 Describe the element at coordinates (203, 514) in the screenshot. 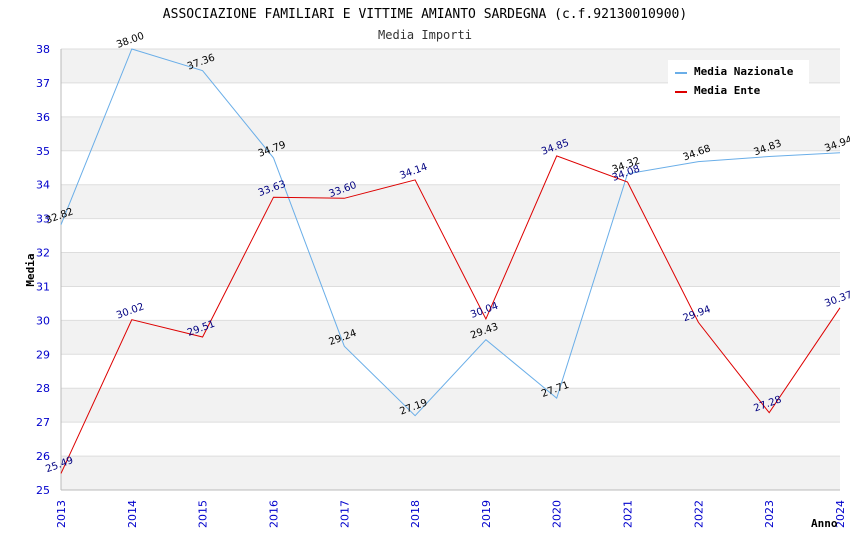

I see `x-tick-label: 2015` at that location.